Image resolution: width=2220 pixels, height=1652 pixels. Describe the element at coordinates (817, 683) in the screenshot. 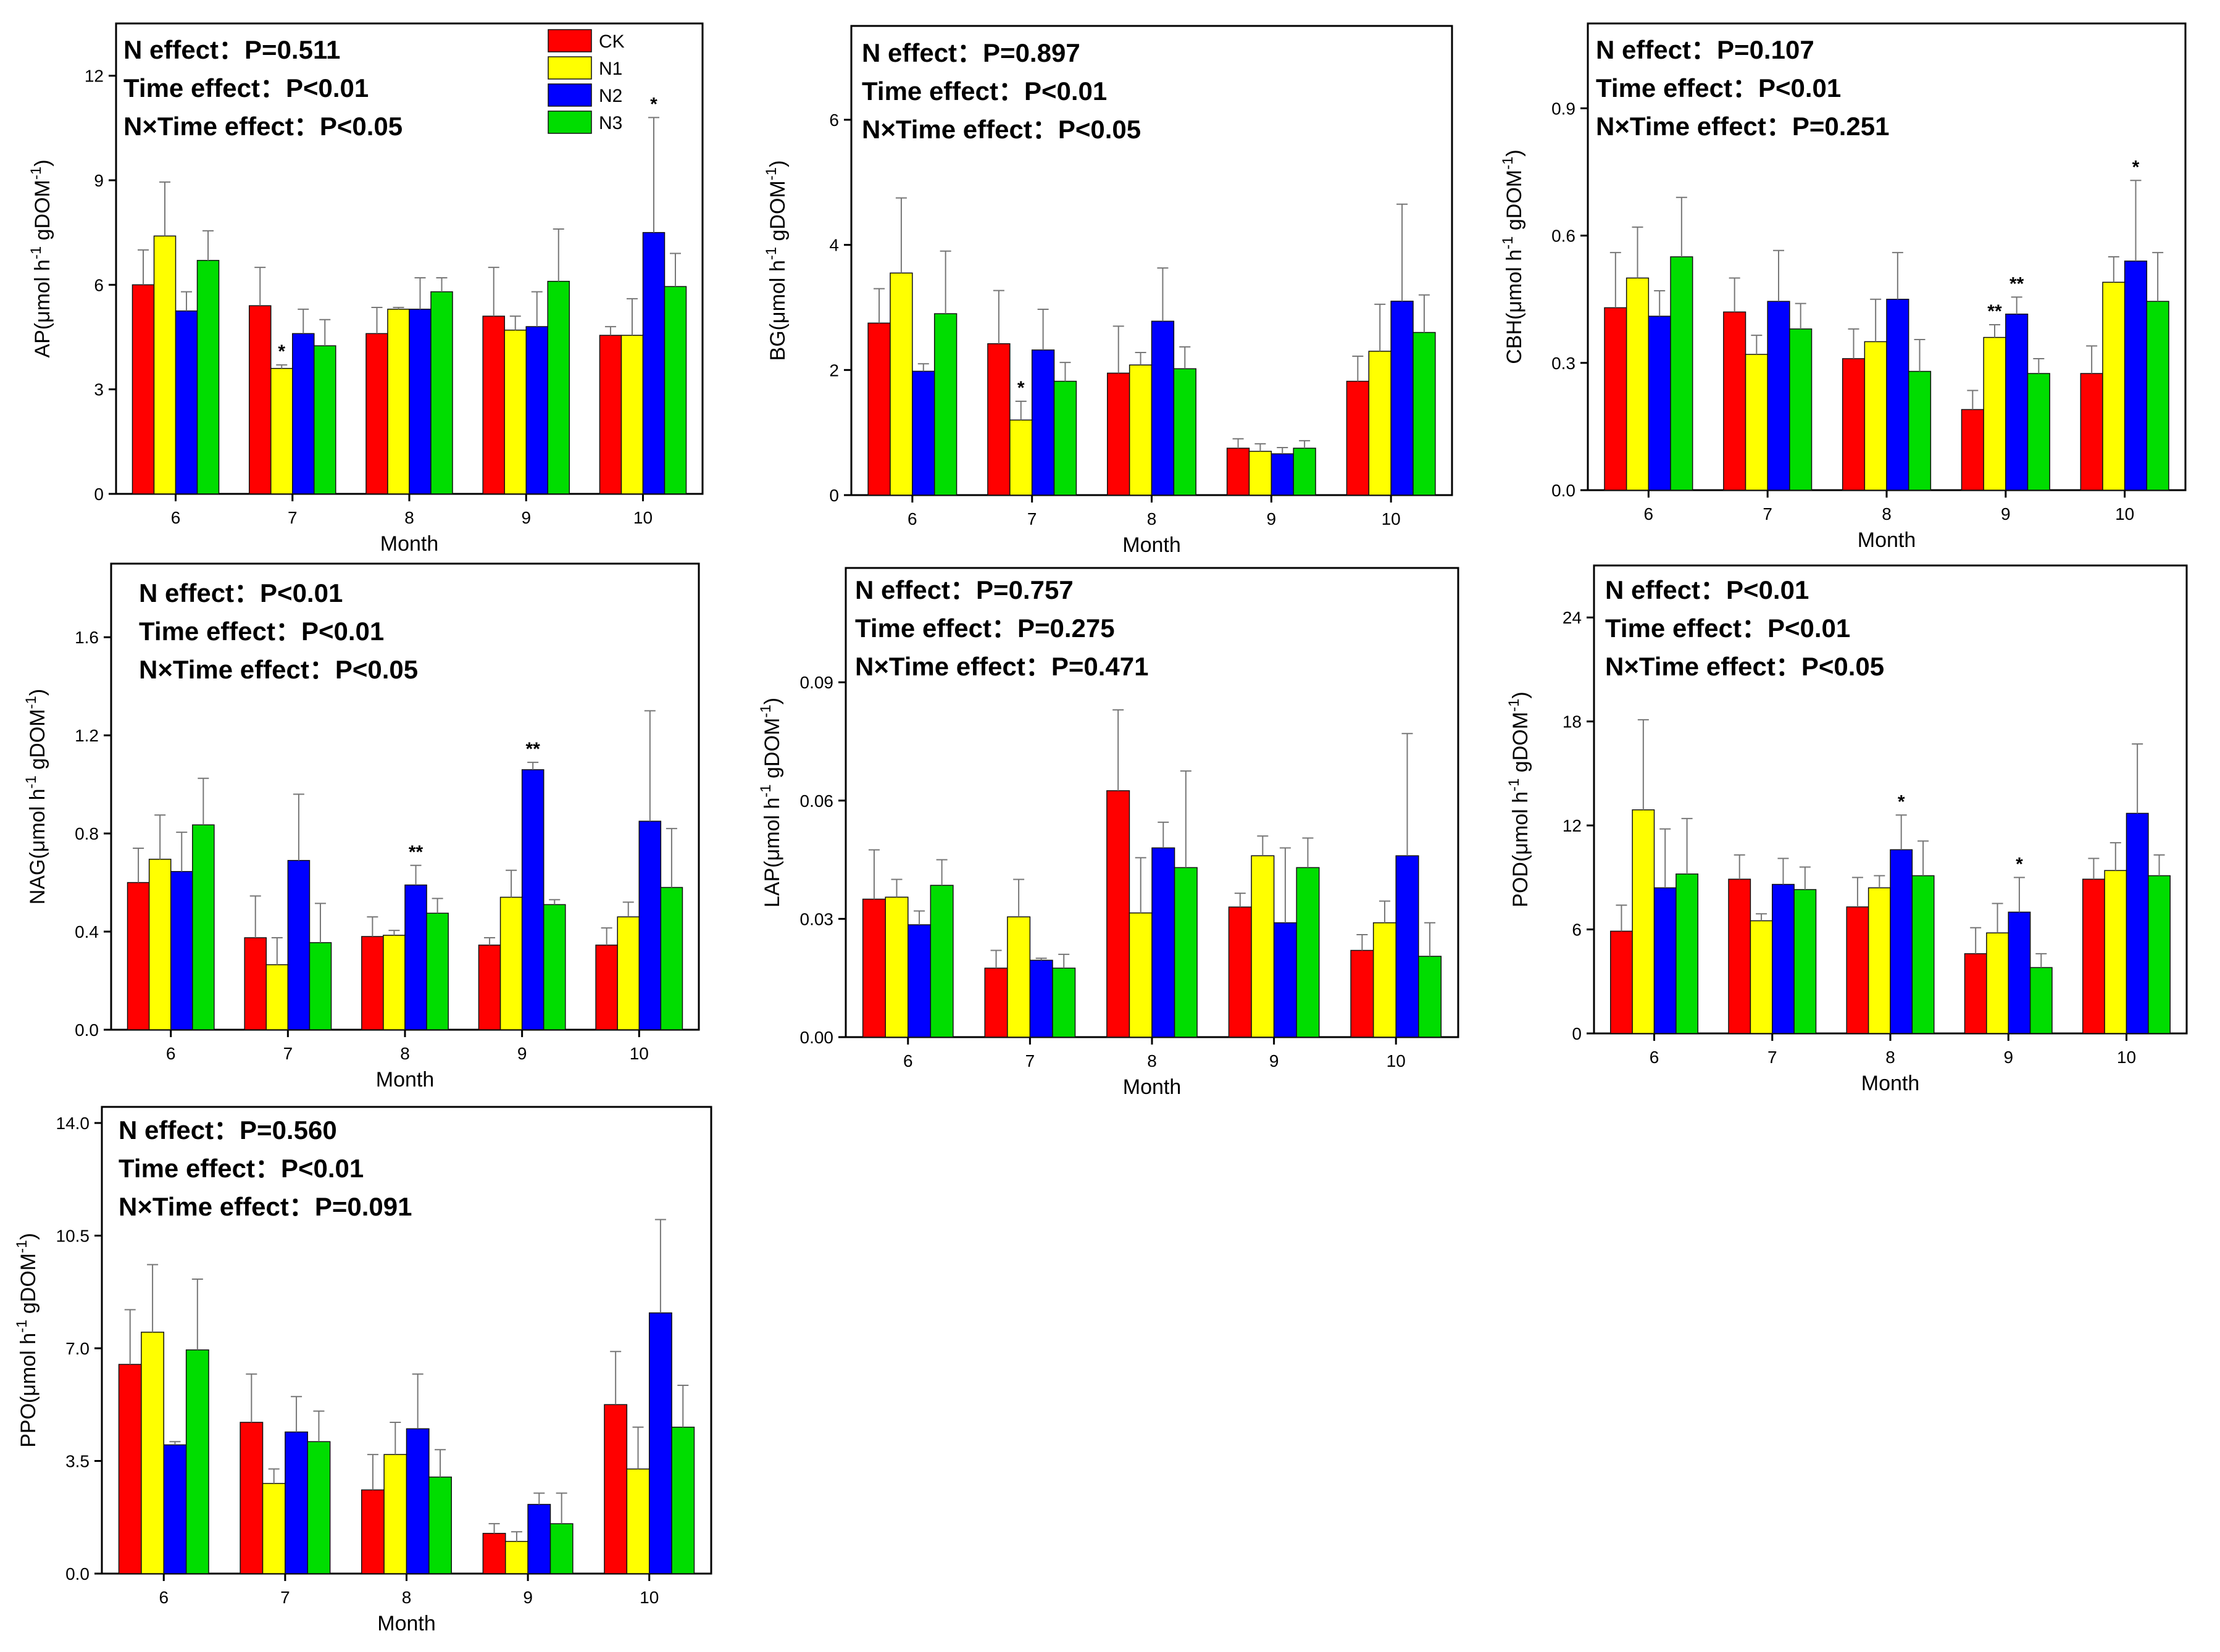

I see `y-tick-label: 0.09` at that location.